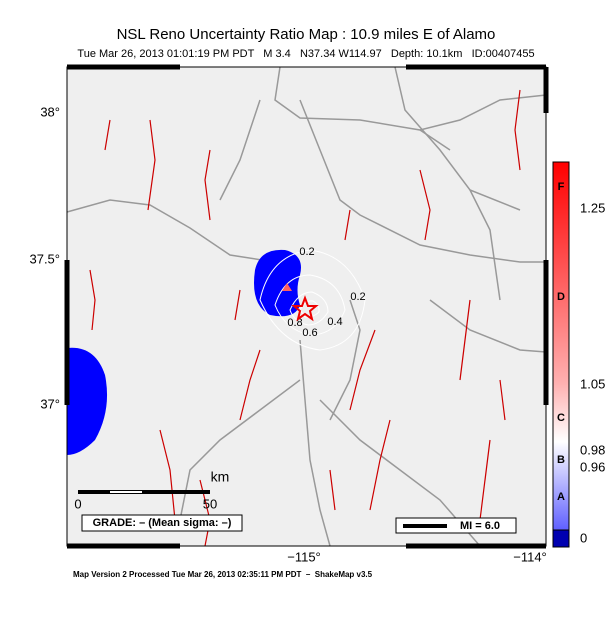 This screenshot has width=612, height=618. What do you see at coordinates (592, 466) in the screenshot?
I see `colorbar-value: 0.96` at bounding box center [592, 466].